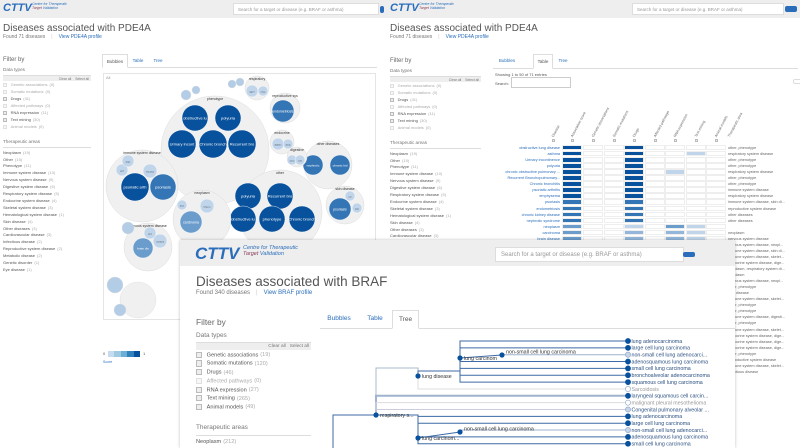 The height and width of the screenshot is (448, 800). What do you see at coordinates (418, 194) in the screenshot?
I see `therapeutic-area-filter: Respiratory system disease (5)` at bounding box center [418, 194].